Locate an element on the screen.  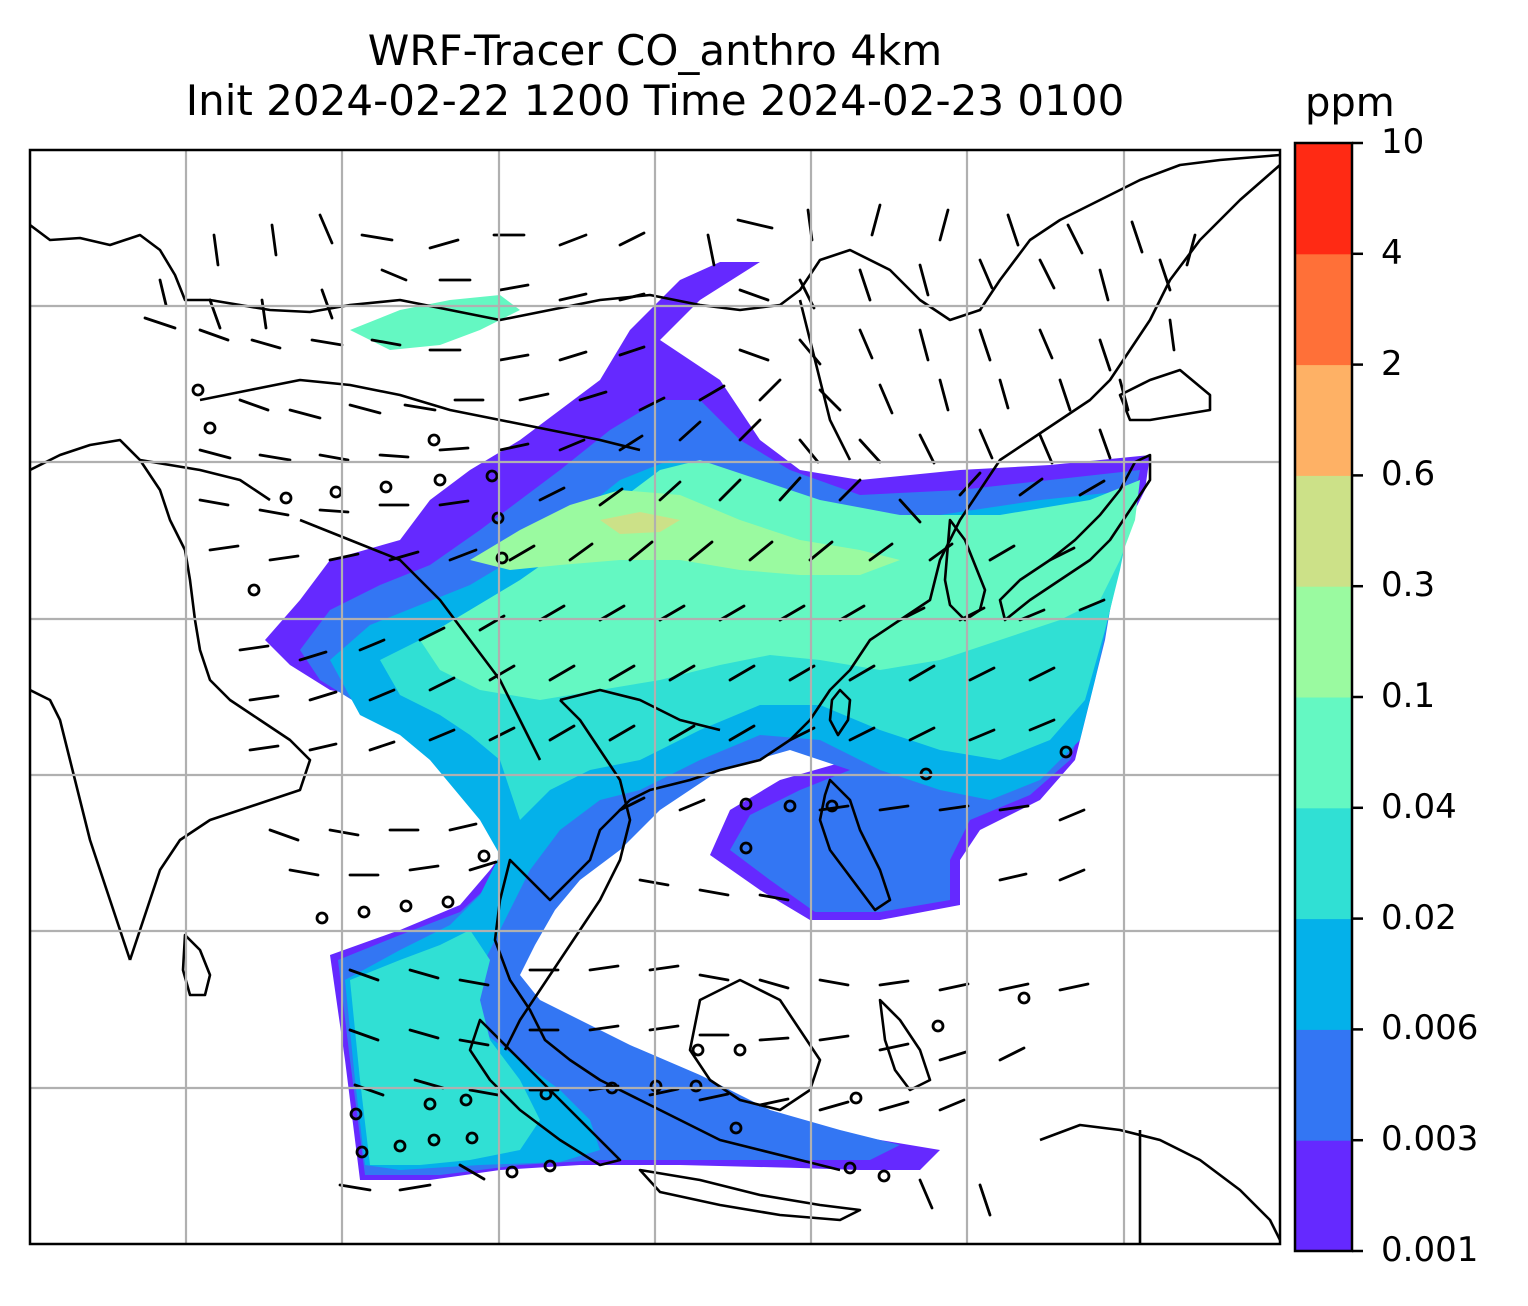
colorbar-tick-label: 0.001 is located at coordinates (1430, 1250).